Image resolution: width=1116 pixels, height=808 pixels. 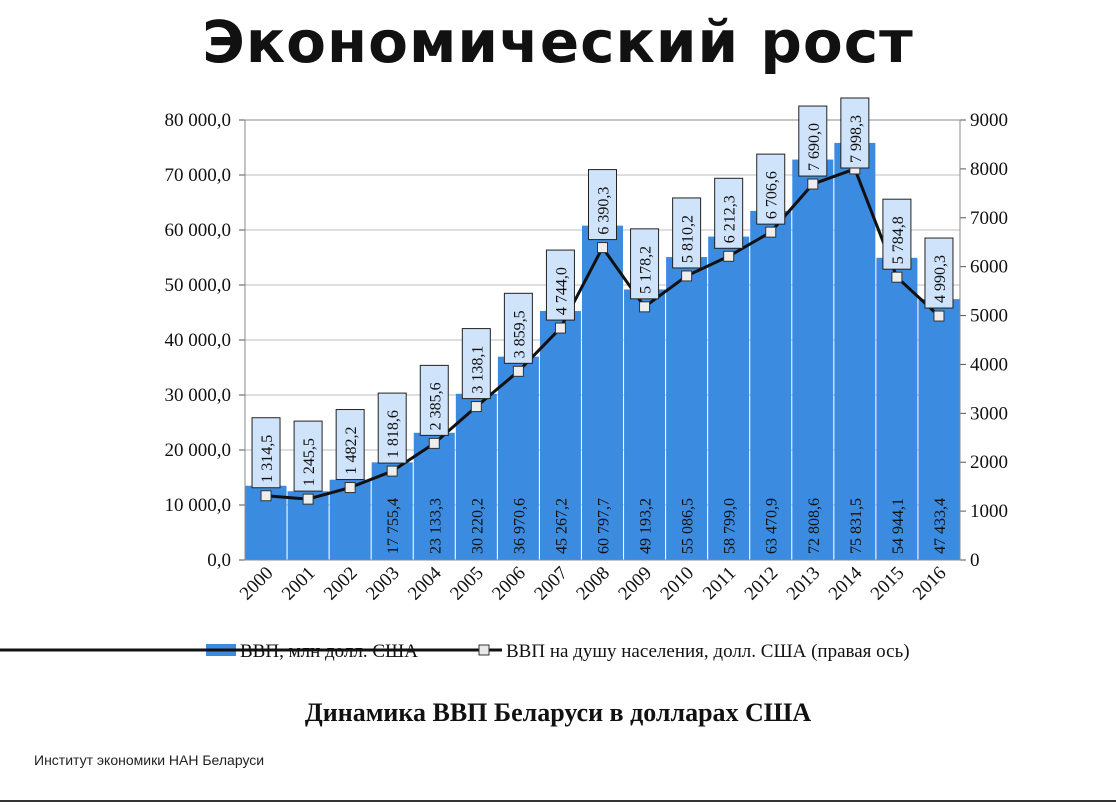 What do you see at coordinates (435, 406) in the screenshot?
I see `per-capita-value-label: 2 385,6` at bounding box center [435, 406].